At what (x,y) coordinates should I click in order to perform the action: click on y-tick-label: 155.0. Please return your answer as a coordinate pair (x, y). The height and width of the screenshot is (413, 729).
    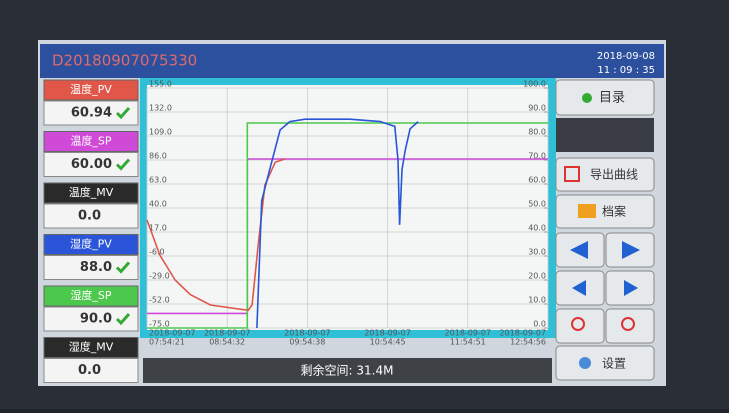
    Looking at the image, I should click on (160, 84).